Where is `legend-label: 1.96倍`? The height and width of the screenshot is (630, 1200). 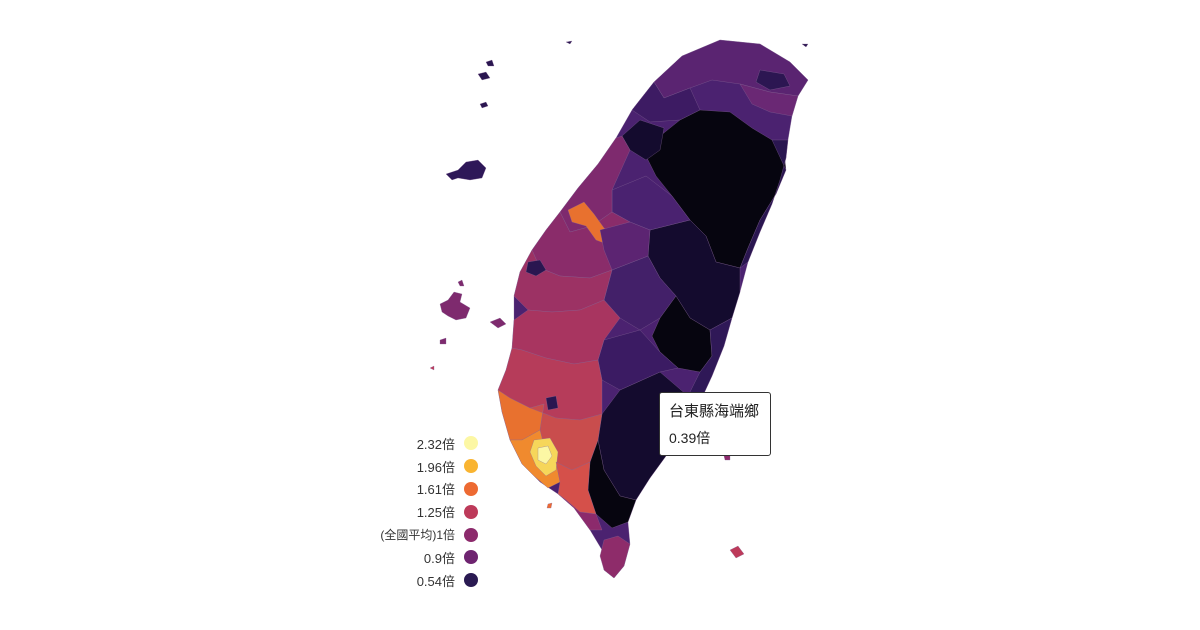
legend-label: 1.96倍 is located at coordinates (435, 467).